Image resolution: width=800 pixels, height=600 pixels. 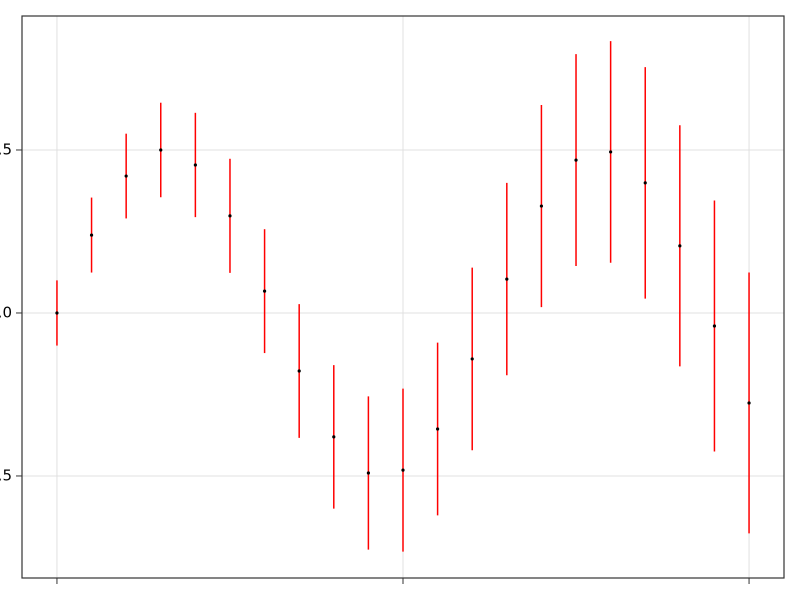 I want to click on y-tick-label: 0.0, so click(x=6, y=312).